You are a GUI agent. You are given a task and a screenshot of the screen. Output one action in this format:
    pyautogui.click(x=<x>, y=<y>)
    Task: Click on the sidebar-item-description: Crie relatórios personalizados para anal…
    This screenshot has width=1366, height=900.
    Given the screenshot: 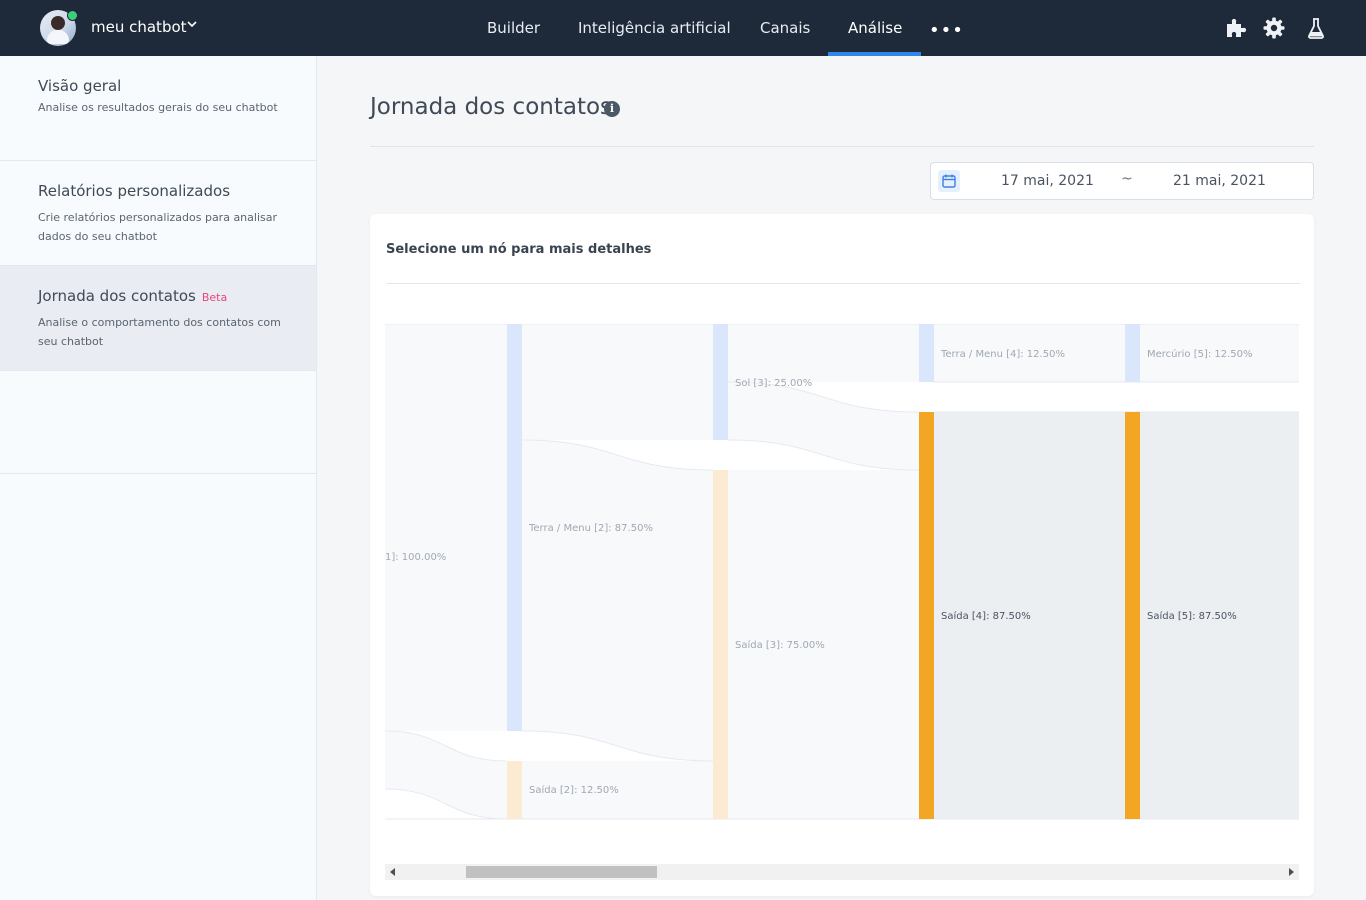 What is the action you would take?
    pyautogui.click(x=158, y=227)
    